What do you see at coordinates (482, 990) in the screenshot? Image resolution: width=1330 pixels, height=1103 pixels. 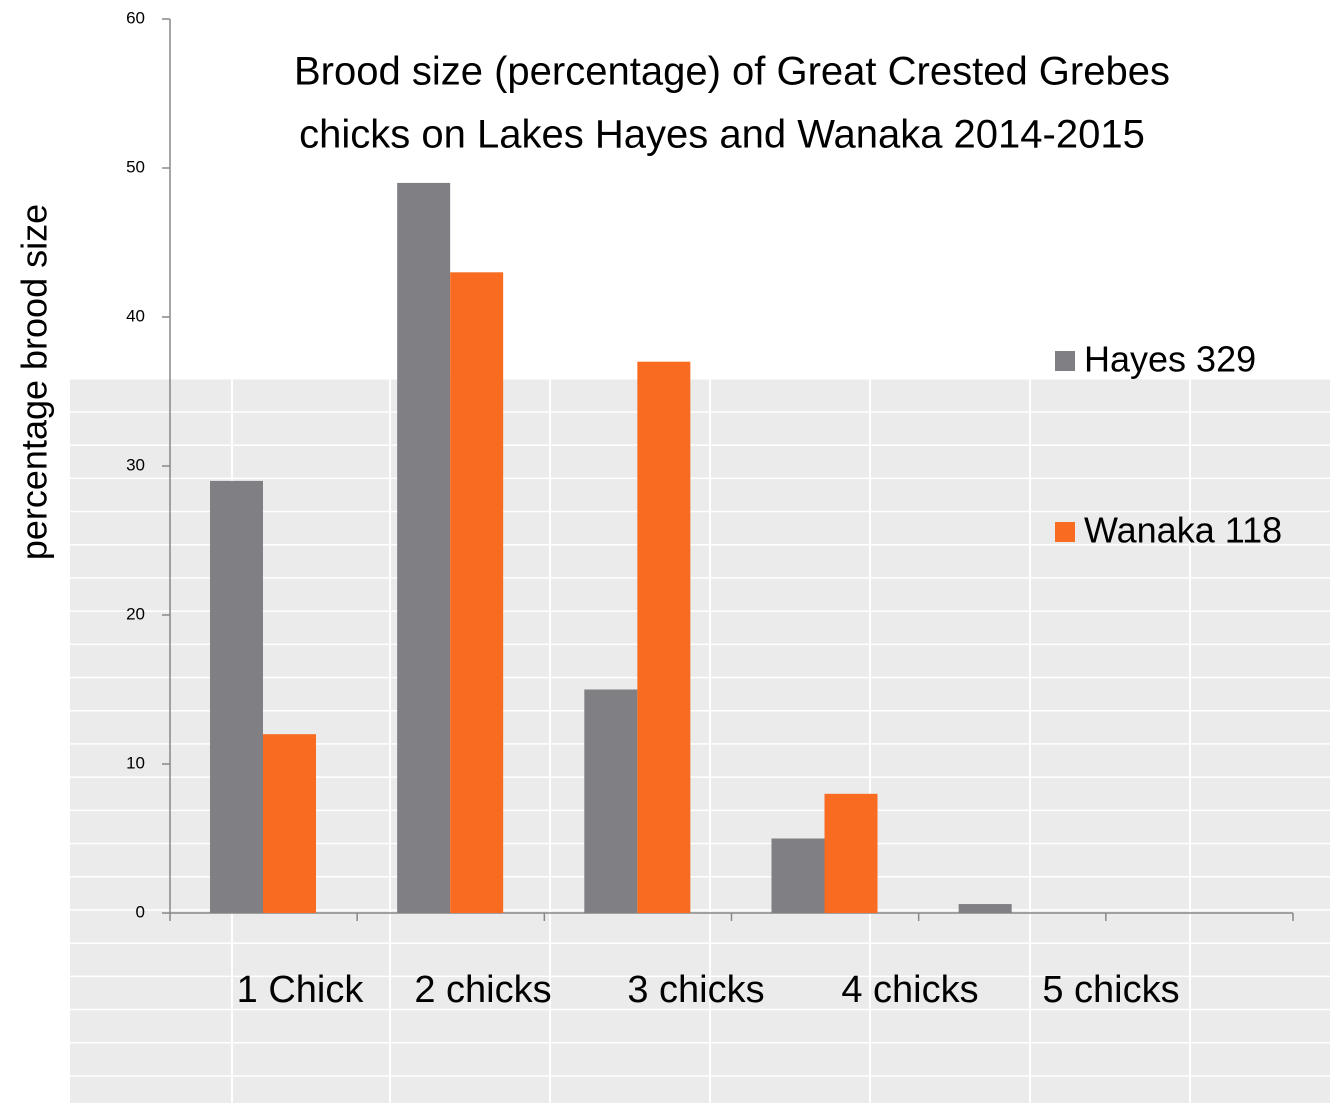 I see `x-tick-label: 2 chicks` at bounding box center [482, 990].